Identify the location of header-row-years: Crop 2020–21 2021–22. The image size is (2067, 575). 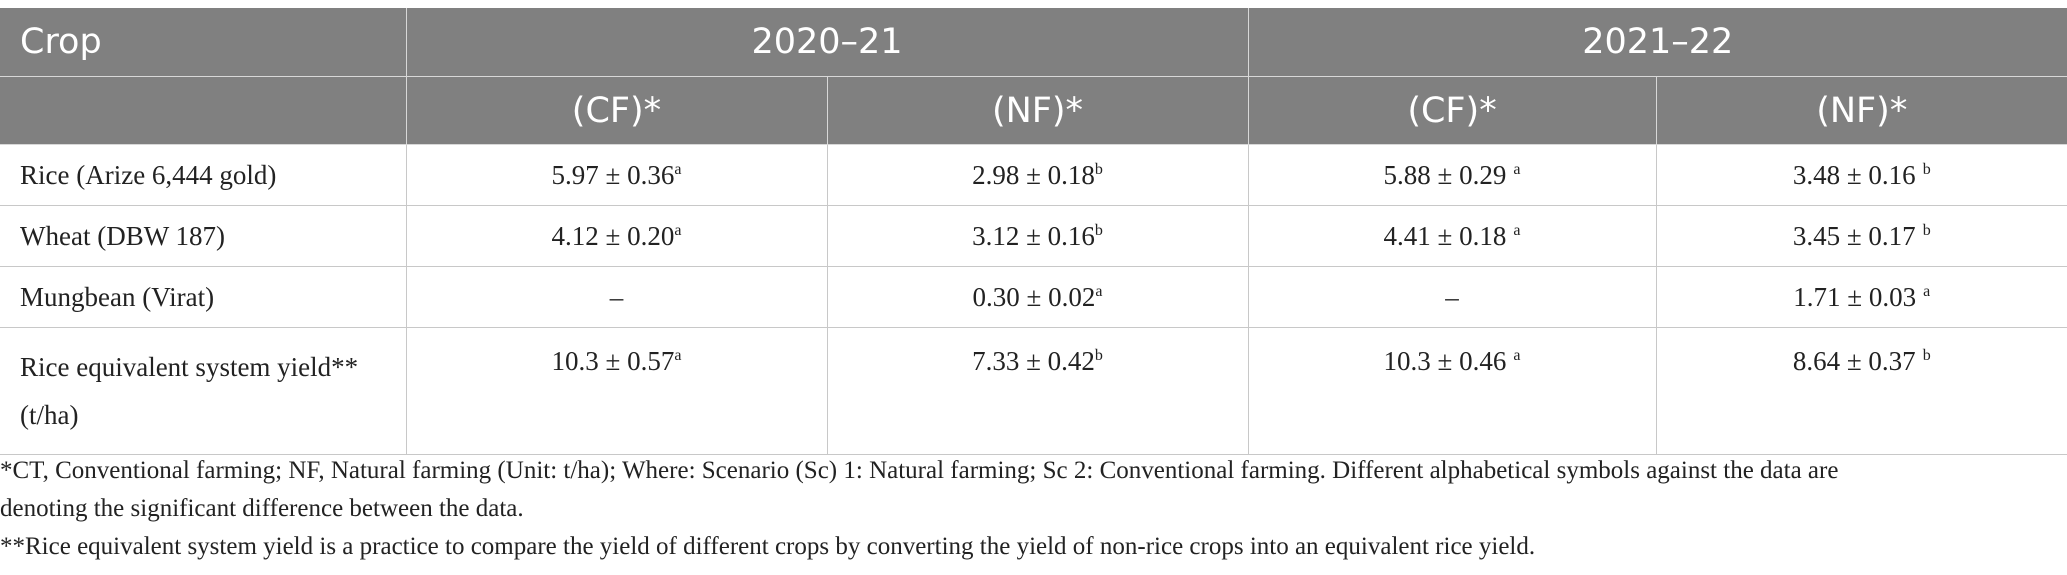
(1033, 42).